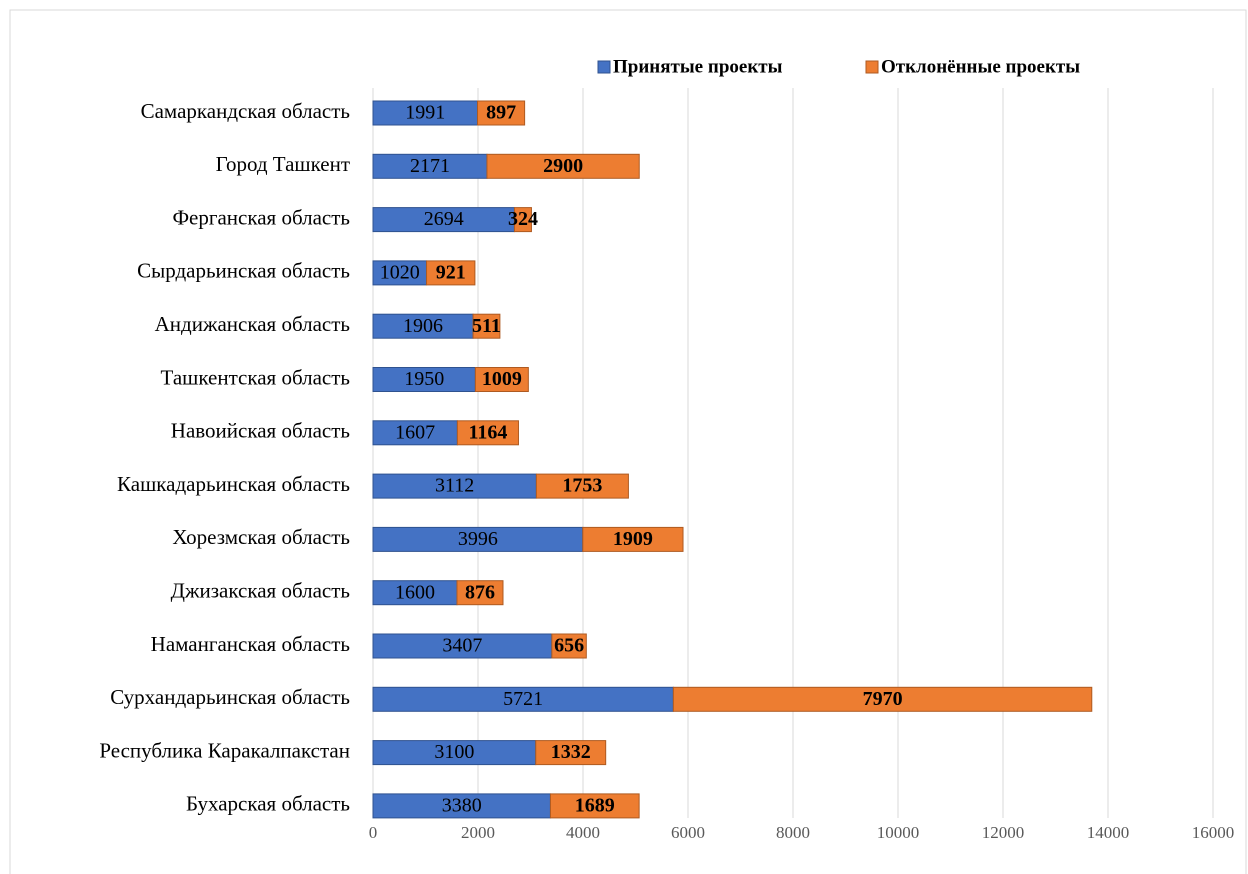  Describe the element at coordinates (415, 432) in the screenshot. I see `data-label: 1607` at that location.